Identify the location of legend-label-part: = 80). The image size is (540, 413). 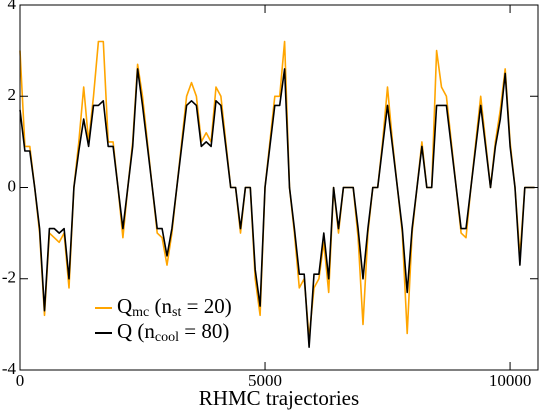
(204, 331).